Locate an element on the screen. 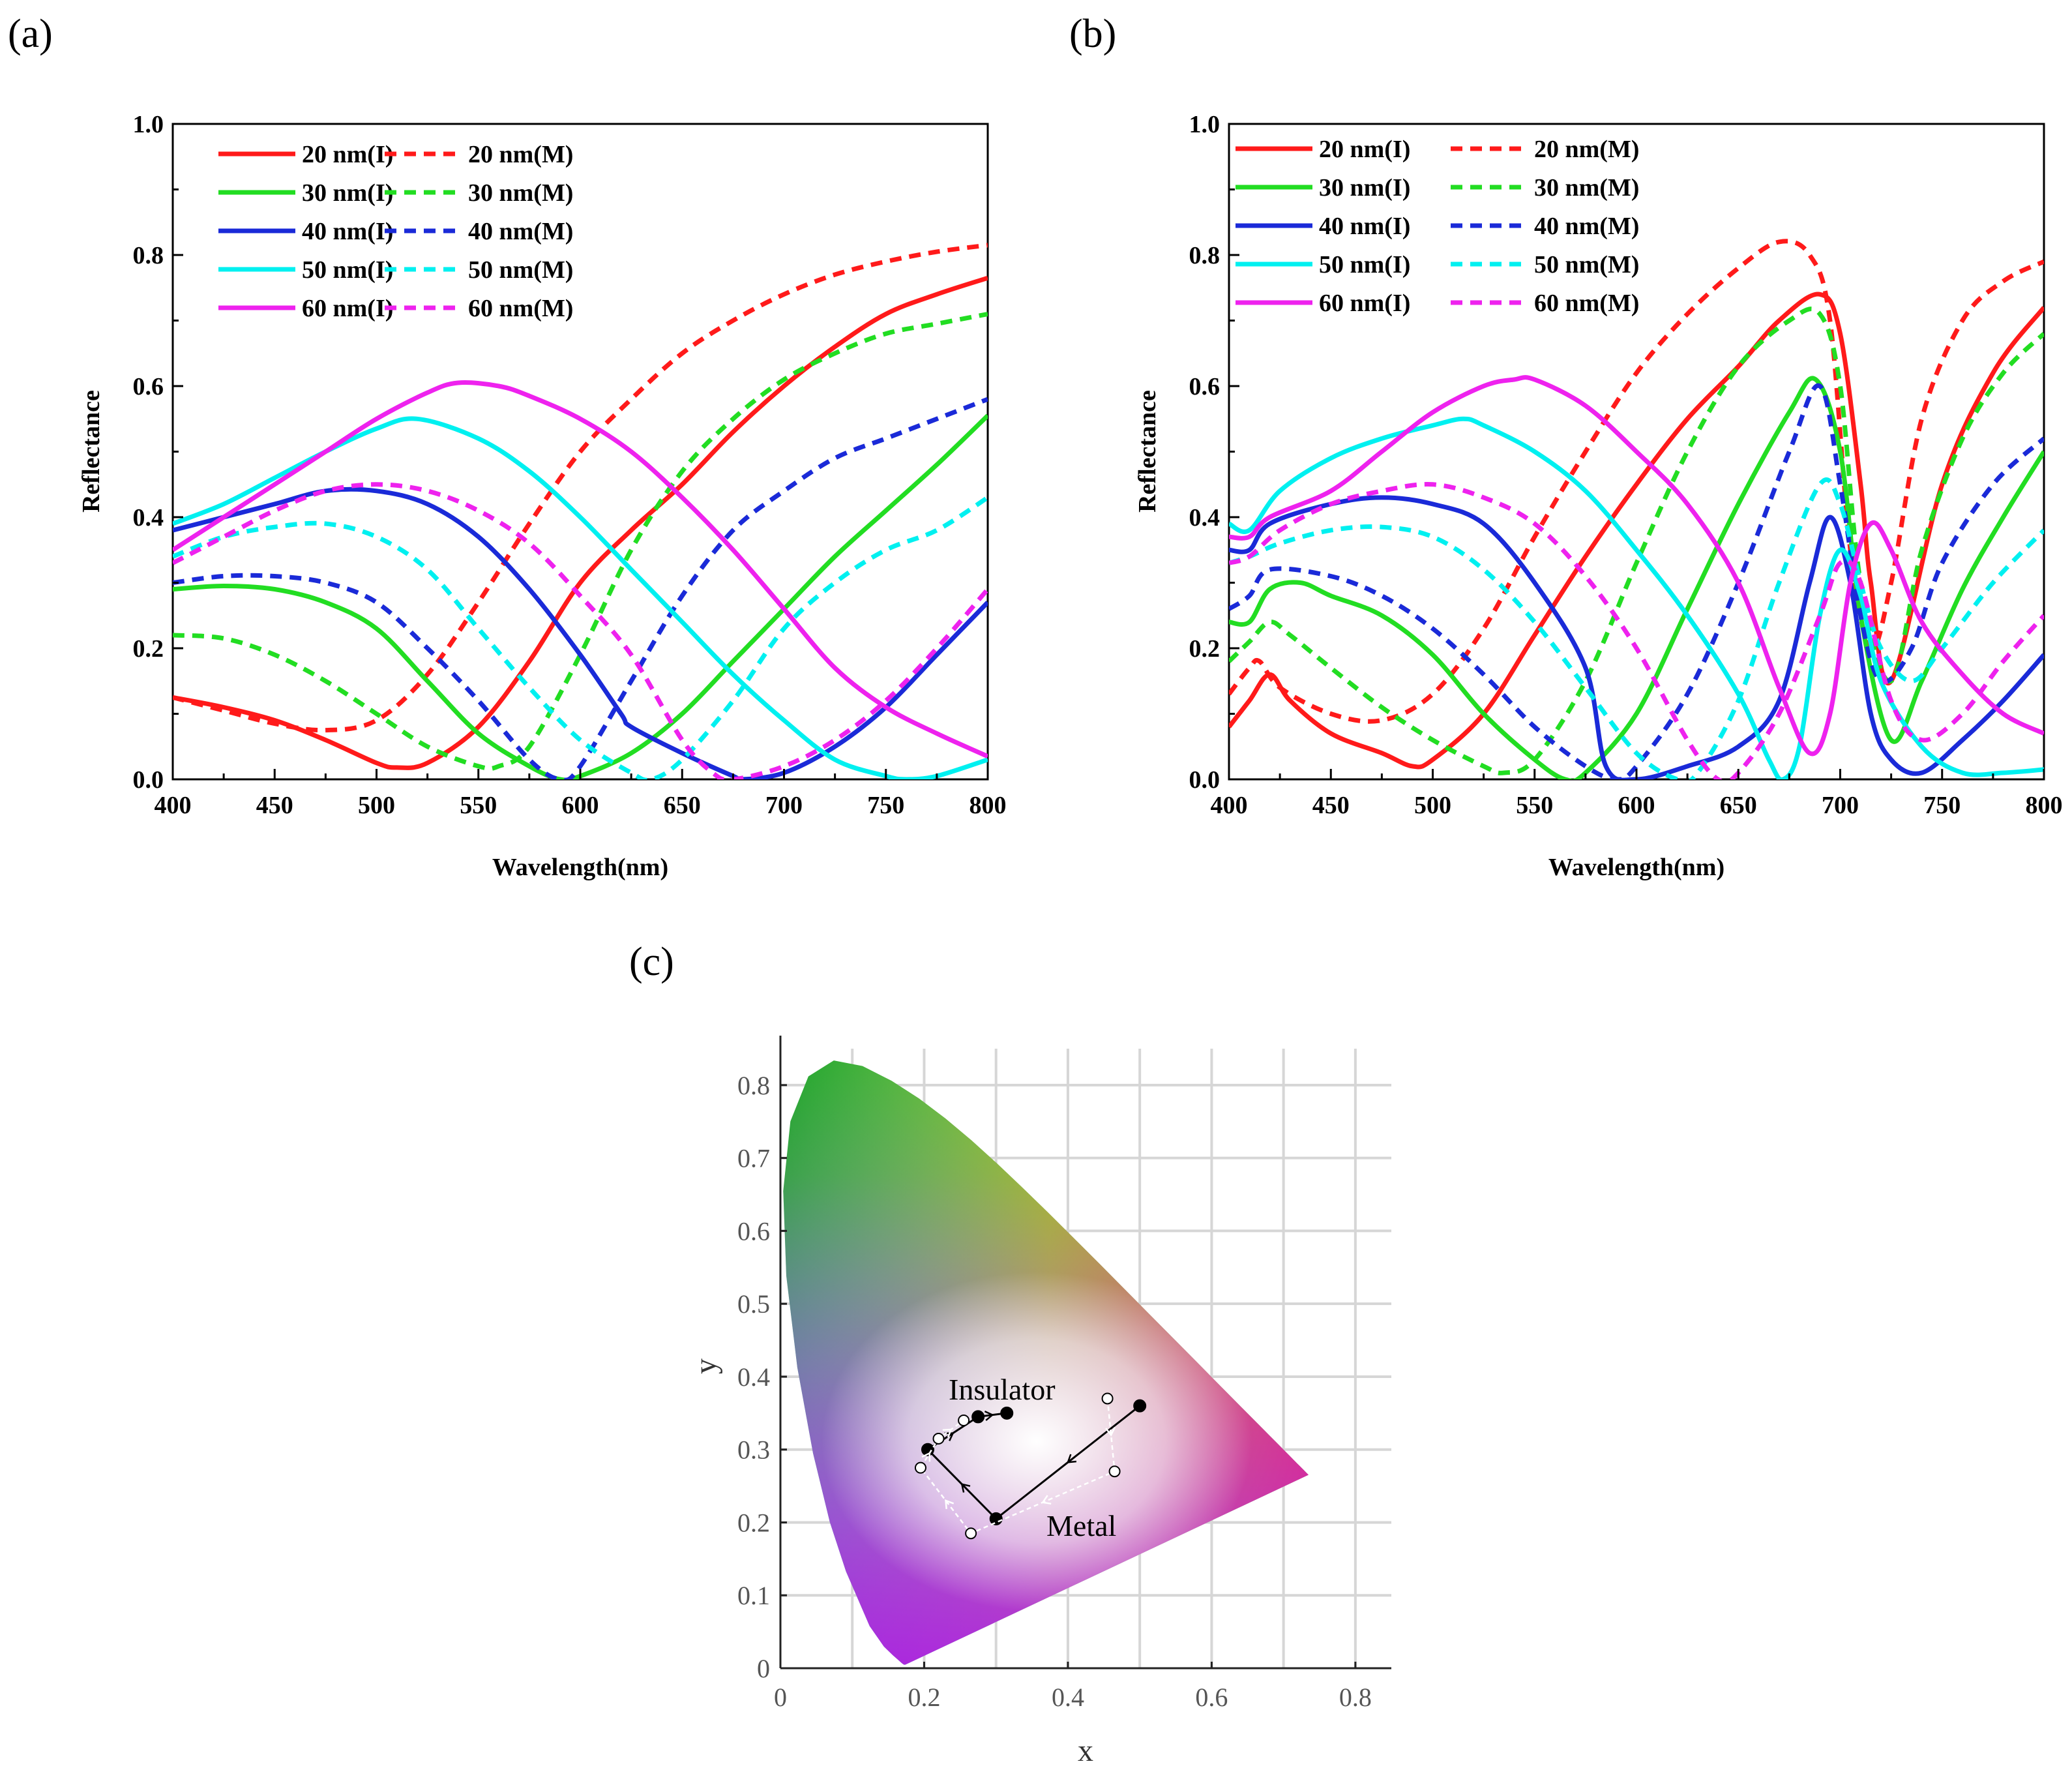  series-line-b-30-nm-m- is located at coordinates (1636, 541).